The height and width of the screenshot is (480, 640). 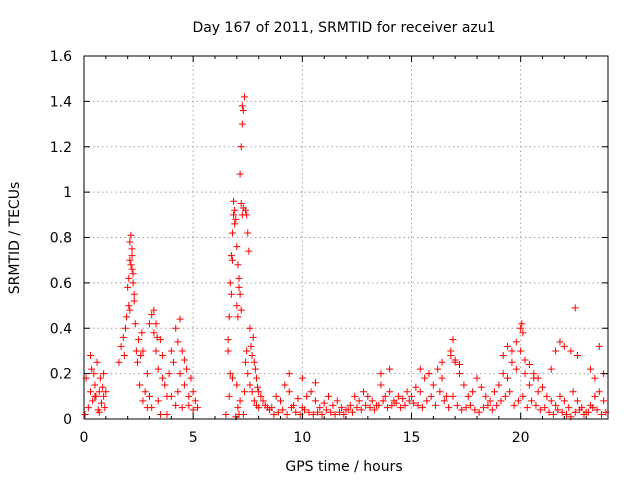 I want to click on x-tick-label: 15, so click(x=412, y=438).